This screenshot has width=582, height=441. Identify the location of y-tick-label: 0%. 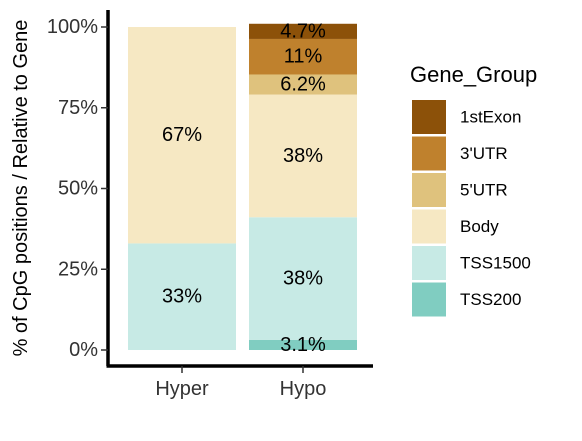
(83, 350).